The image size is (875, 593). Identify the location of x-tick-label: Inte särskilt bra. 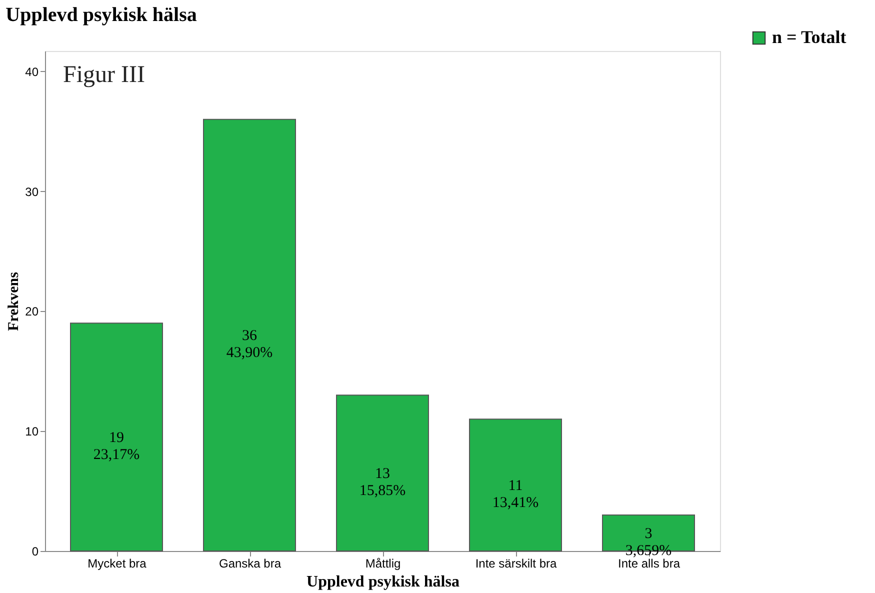
(516, 563).